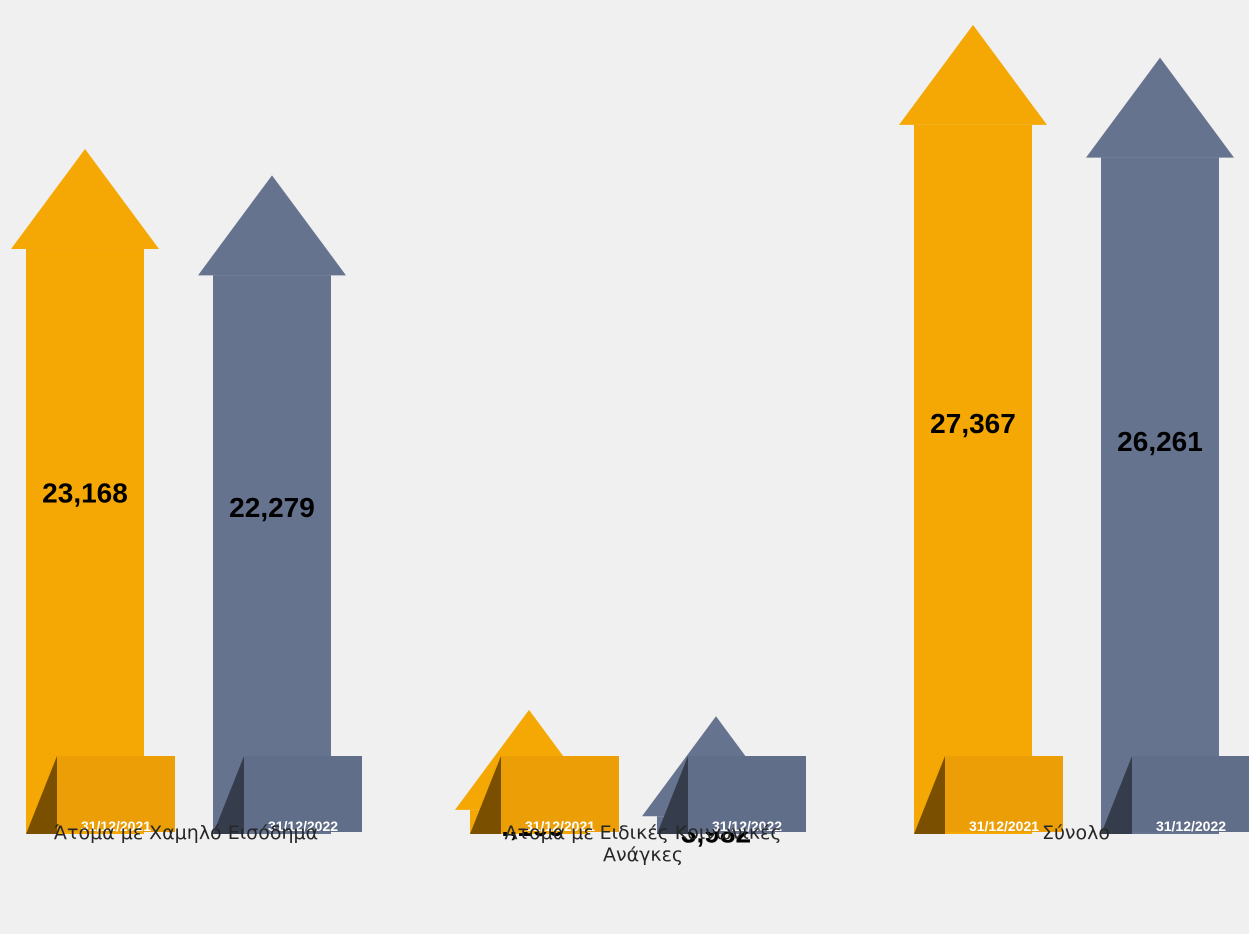  Describe the element at coordinates (272, 554) in the screenshot. I see `arrow-shaft-low-income-2022` at that location.